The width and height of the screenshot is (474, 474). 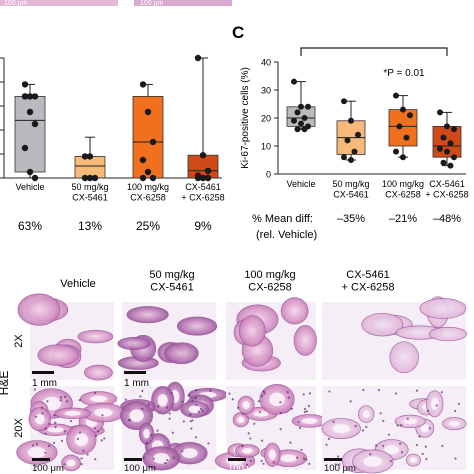 I want to click on left-xlabel-0: Vehicle, so click(x=29, y=187).